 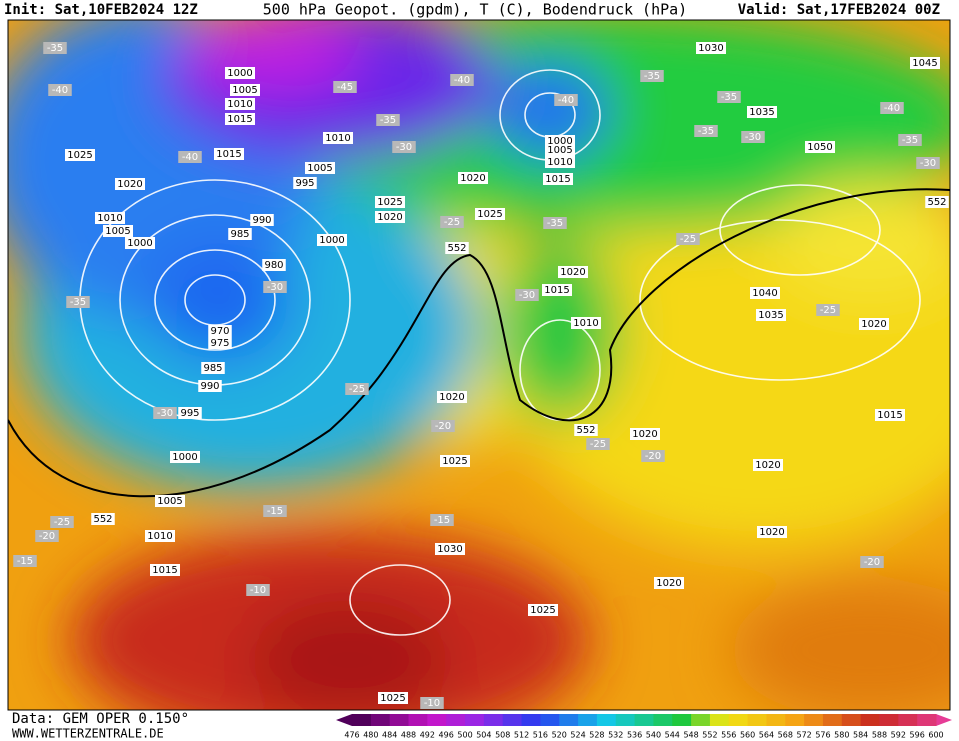 What do you see at coordinates (634, 735) in the screenshot?
I see `colorbar-label: 536` at bounding box center [634, 735].